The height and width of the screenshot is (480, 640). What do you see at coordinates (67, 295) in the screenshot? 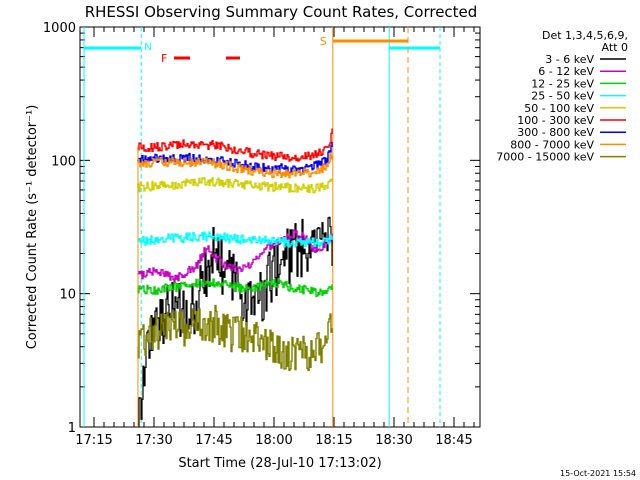
I see `y-tick-label: 10` at bounding box center [67, 295].